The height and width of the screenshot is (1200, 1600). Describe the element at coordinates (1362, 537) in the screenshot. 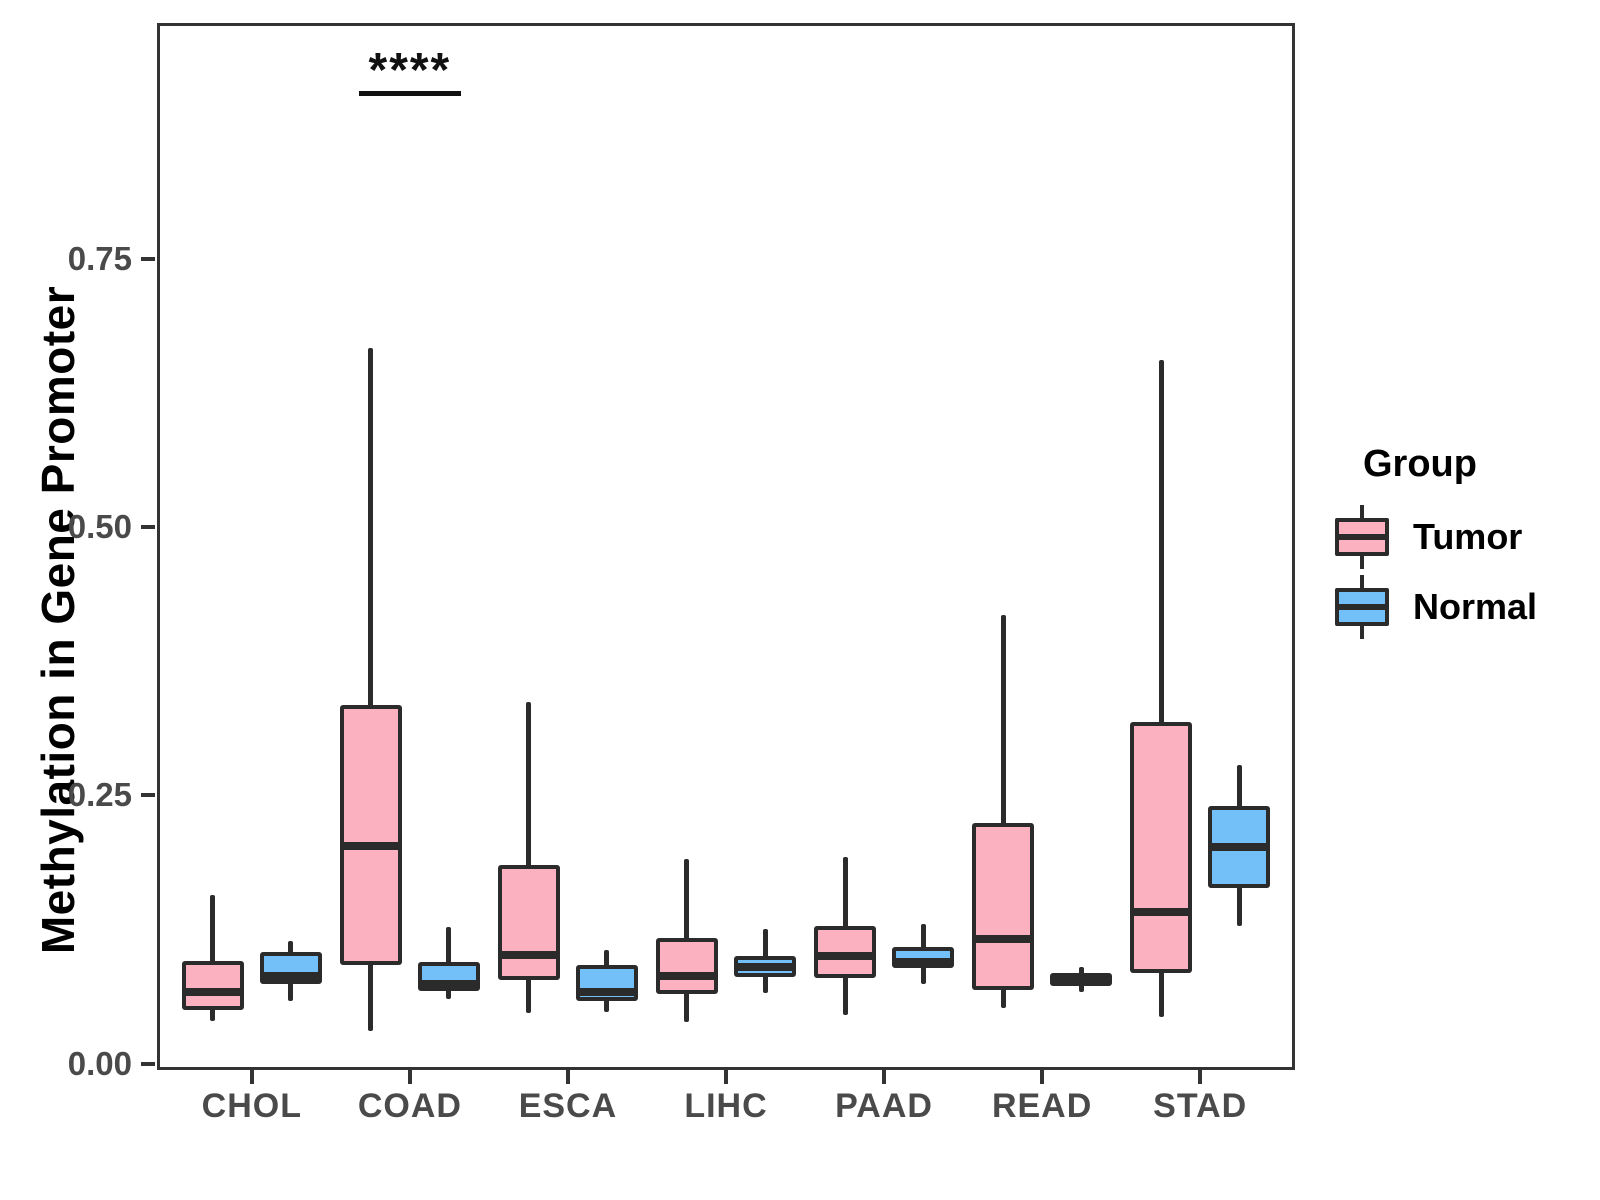

I see `legend-boxplot-glyph-tumor` at that location.